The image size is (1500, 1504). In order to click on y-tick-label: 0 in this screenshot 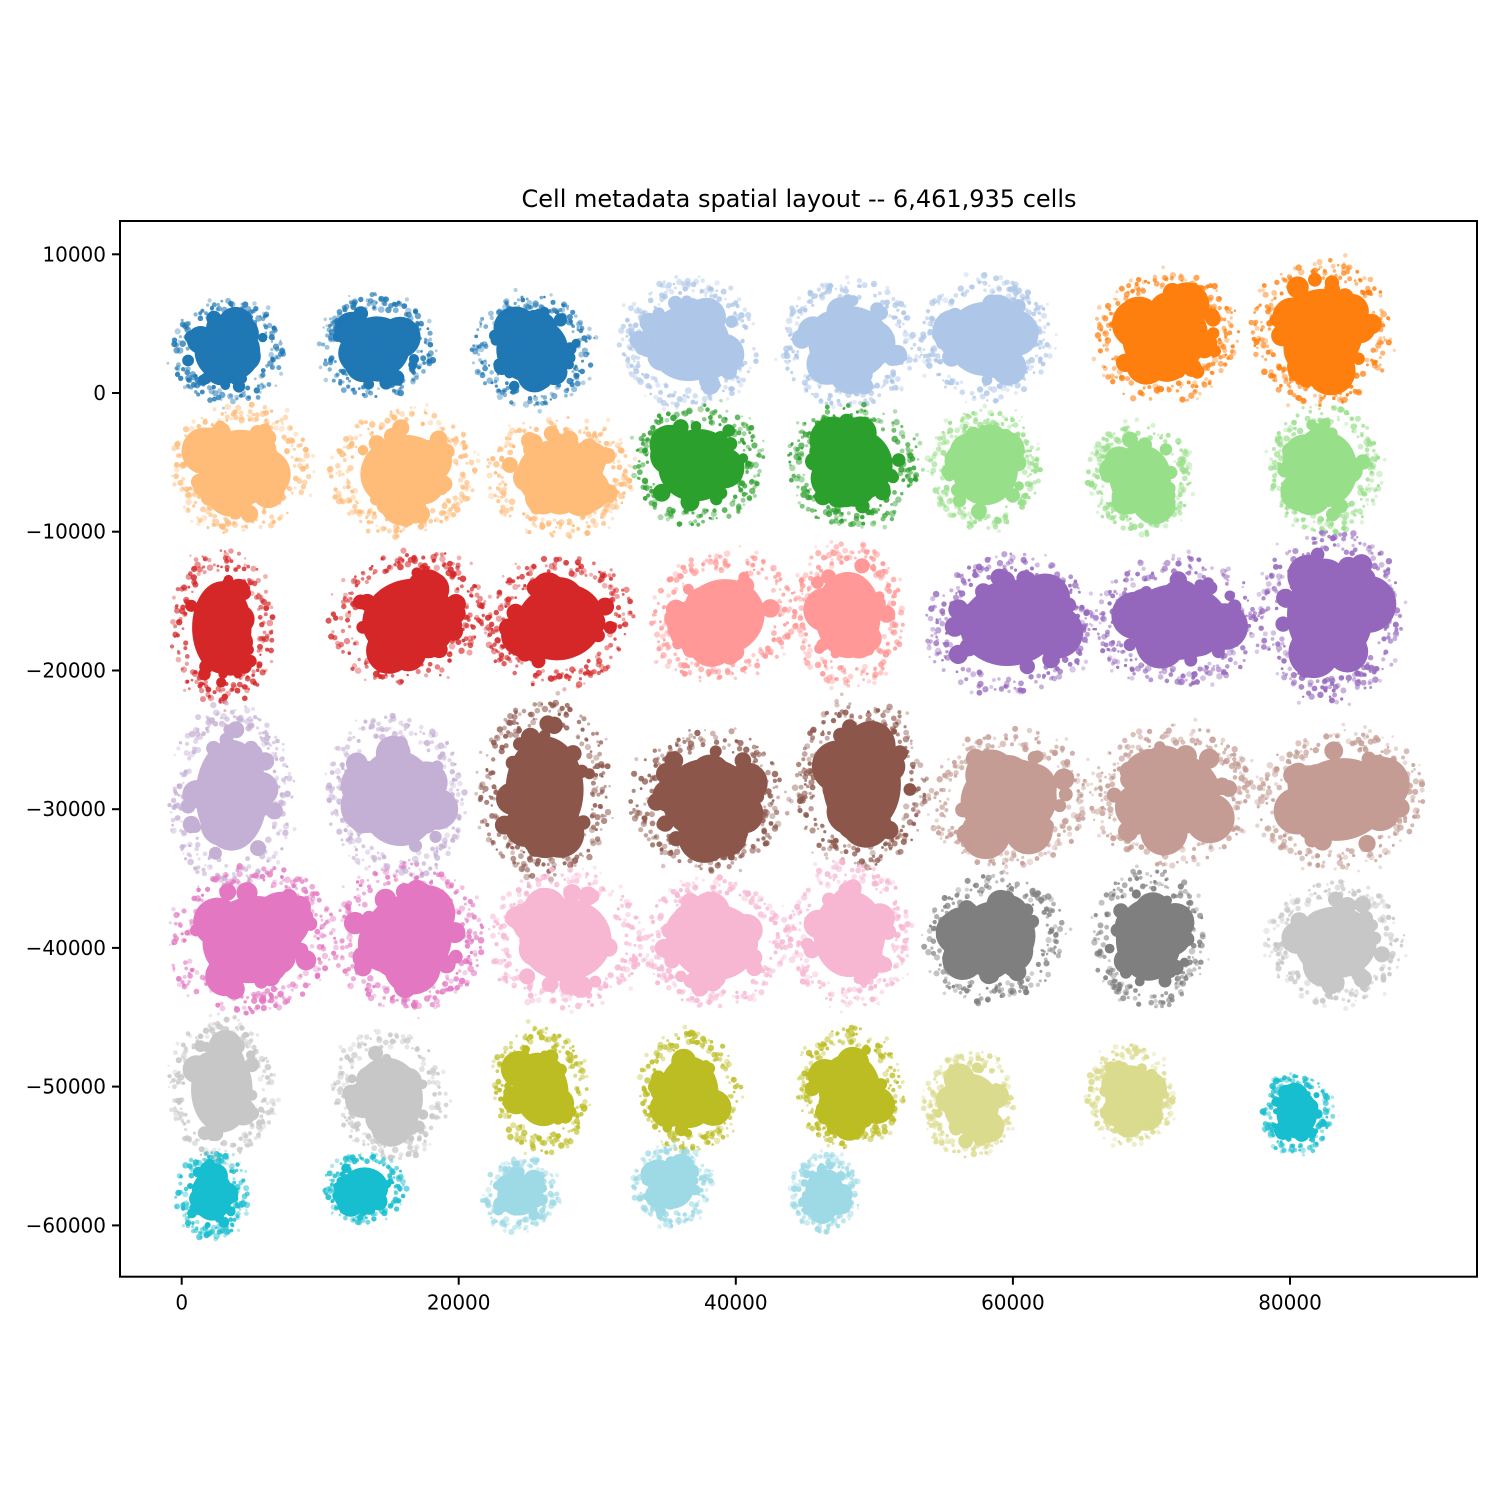, I will do `click(99, 393)`.